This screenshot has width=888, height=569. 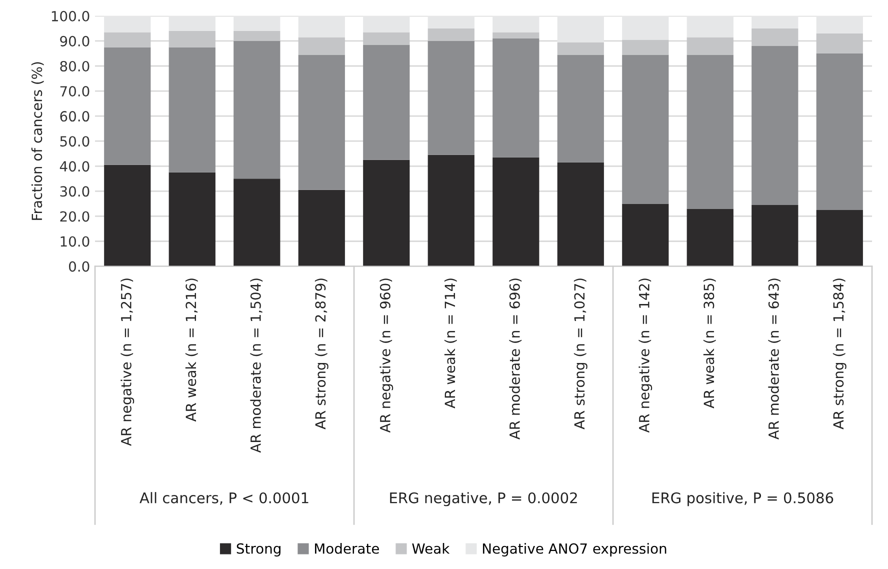 I want to click on y-tick-label: 80.0, so click(x=75, y=66).